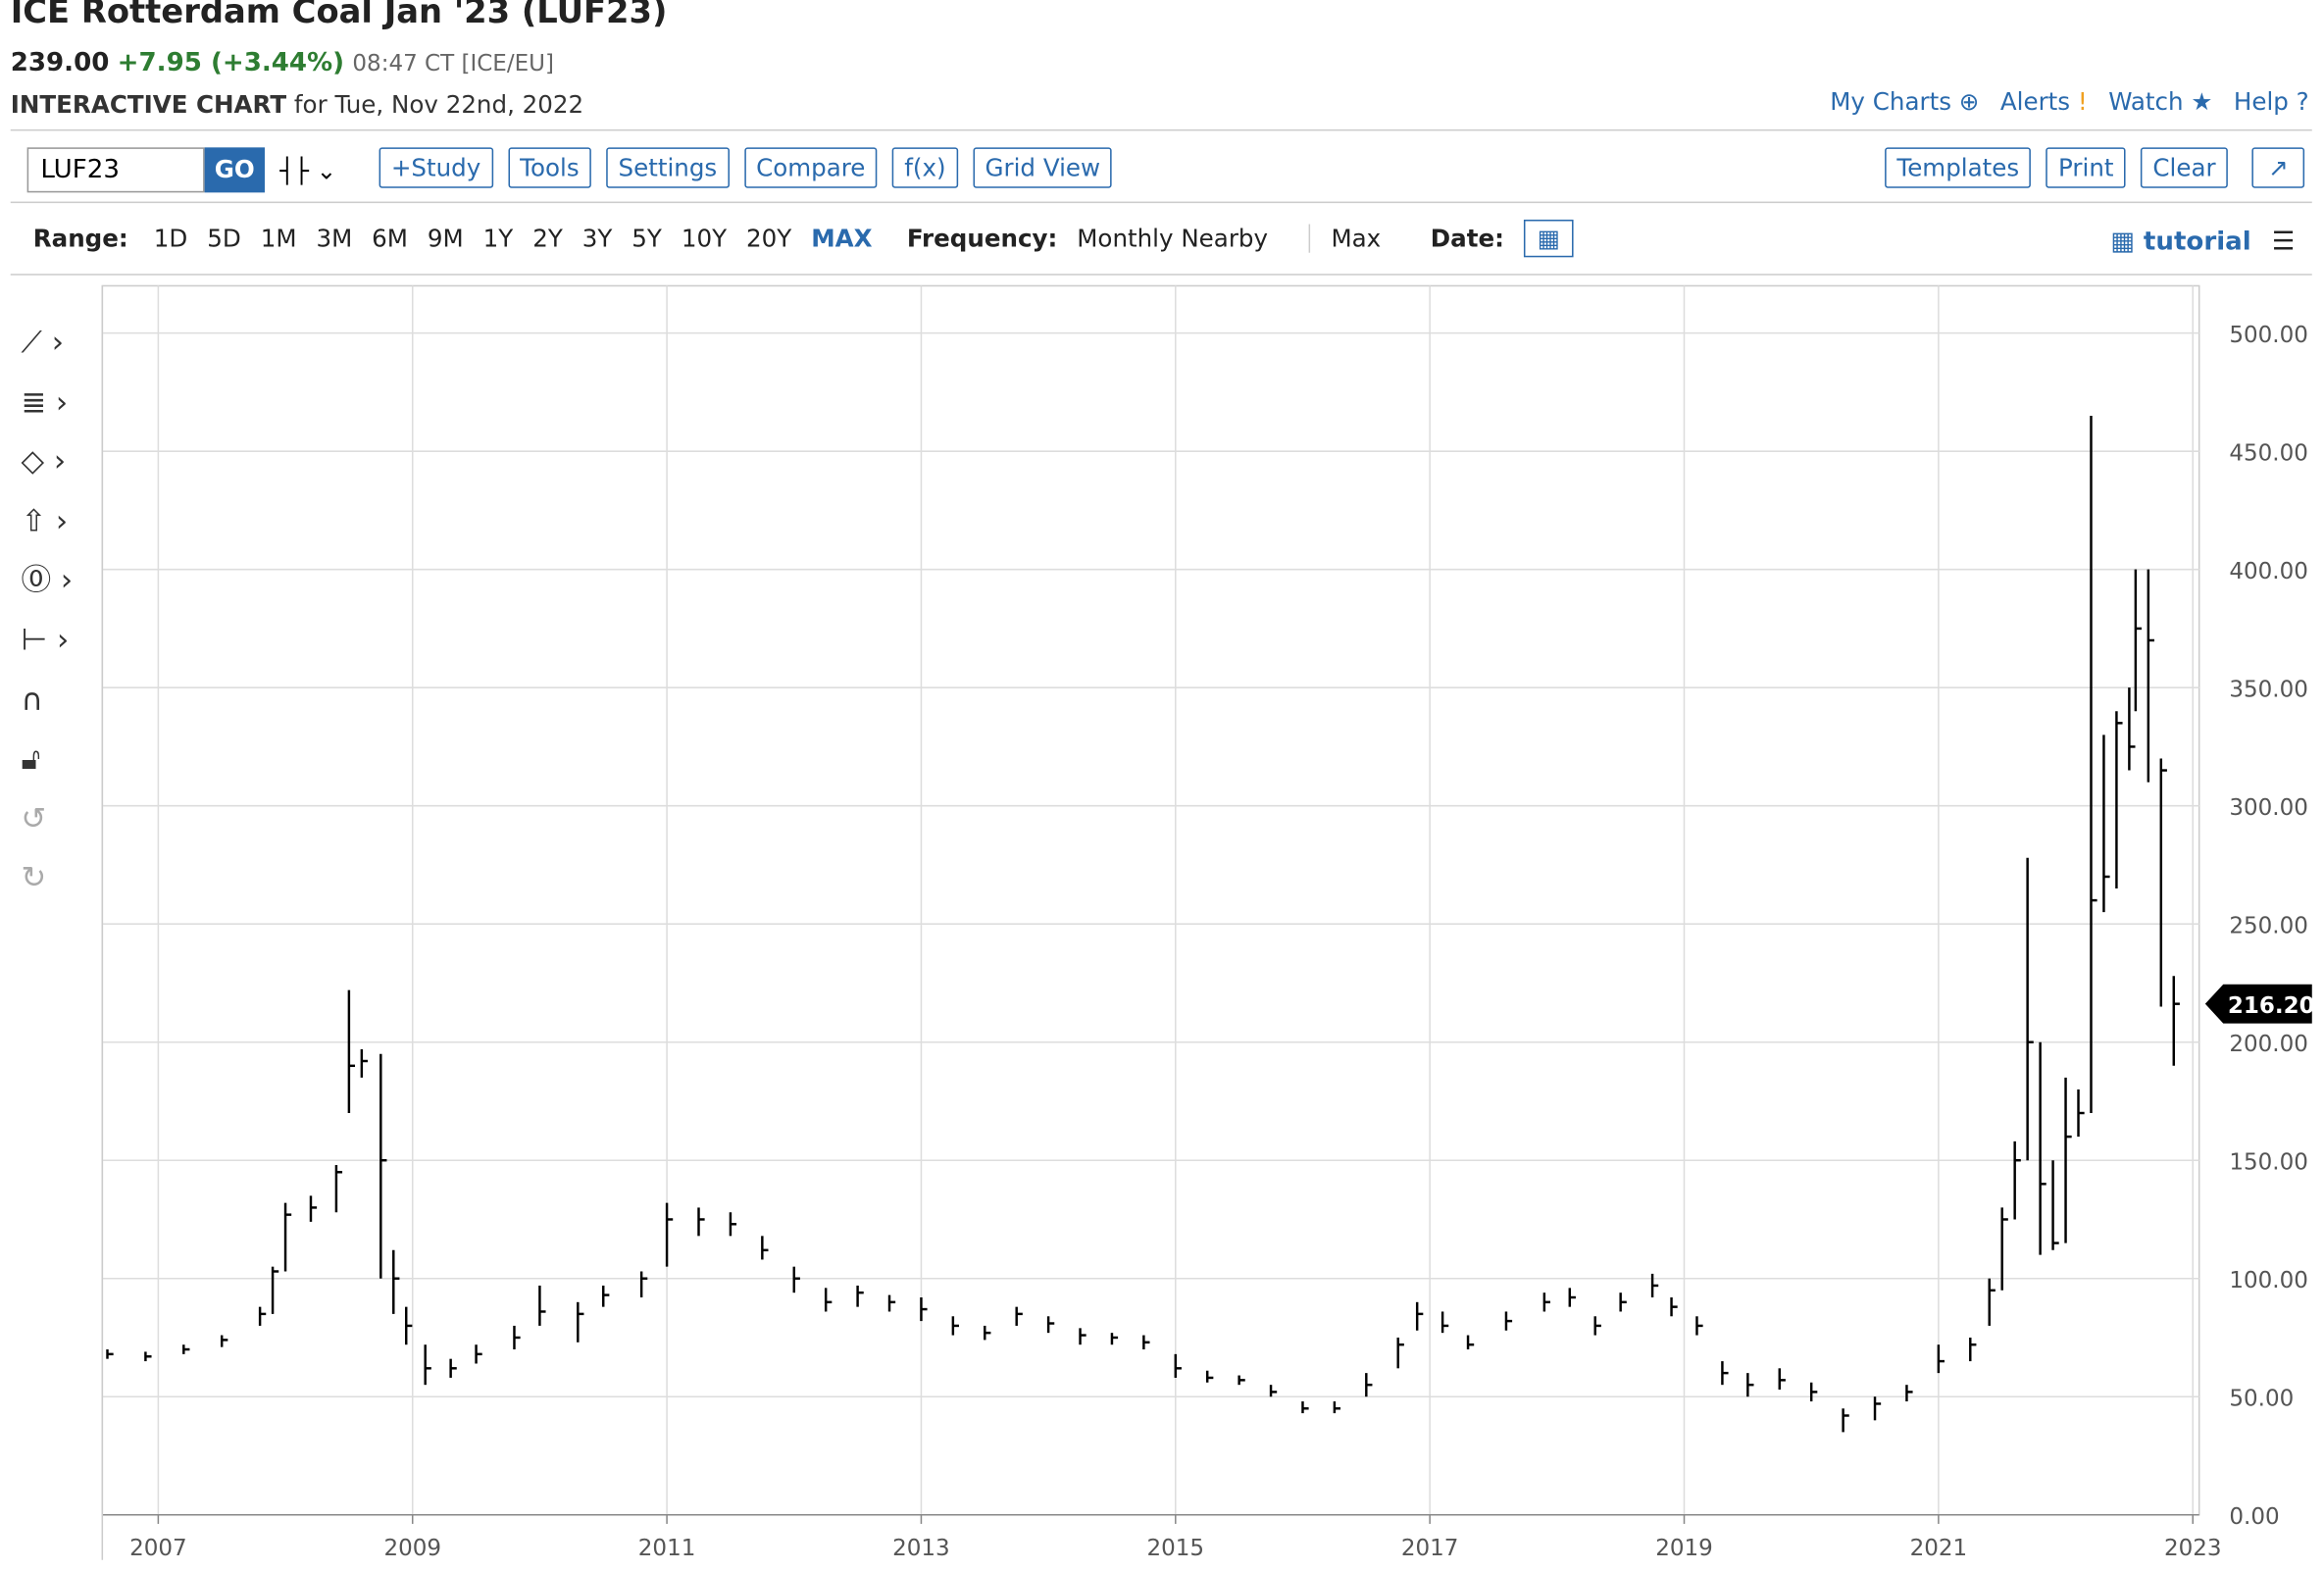  Describe the element at coordinates (2086, 167) in the screenshot. I see `toolbar-button: Print` at that location.